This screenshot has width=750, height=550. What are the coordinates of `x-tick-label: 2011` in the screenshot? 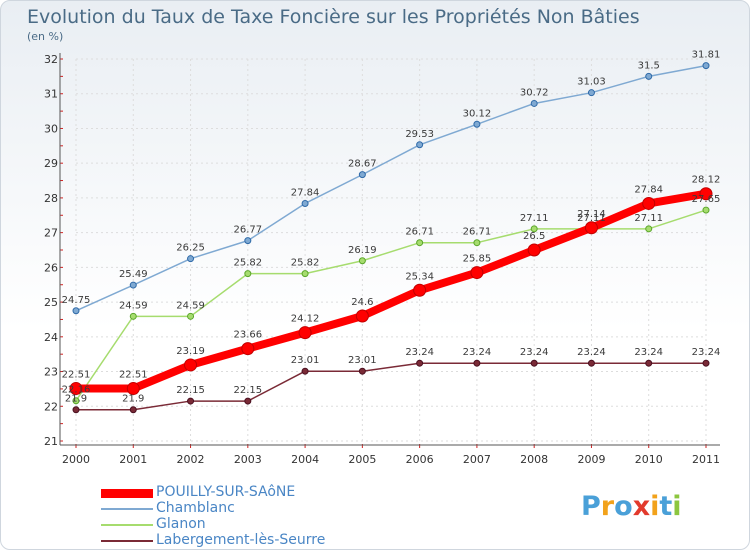 It's located at (706, 459).